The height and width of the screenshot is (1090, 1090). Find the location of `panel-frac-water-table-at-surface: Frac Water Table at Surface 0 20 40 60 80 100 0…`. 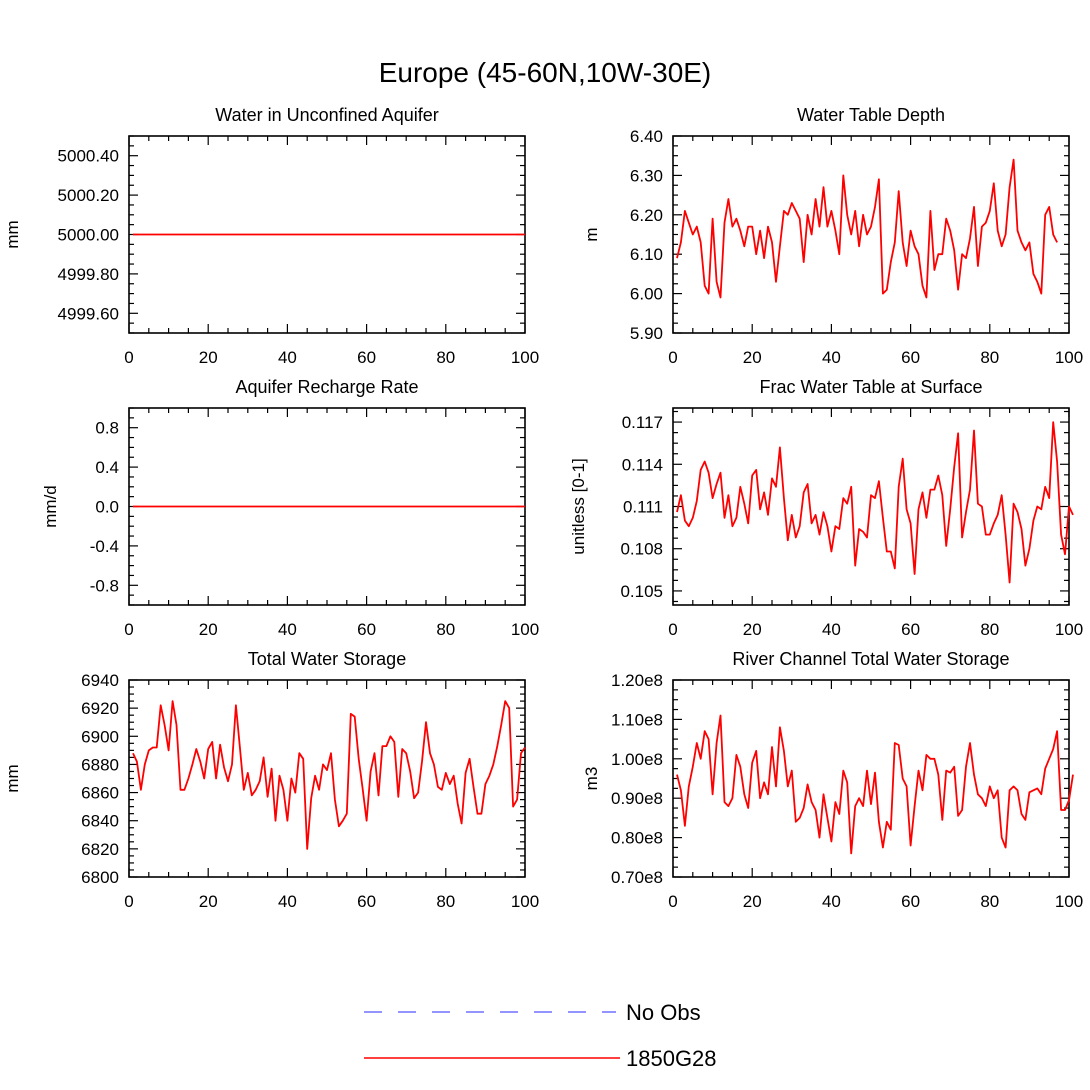

panel-frac-water-table-at-surface: Frac Water Table at Surface 0 20 40 60 80 100 0… is located at coordinates (826, 508).